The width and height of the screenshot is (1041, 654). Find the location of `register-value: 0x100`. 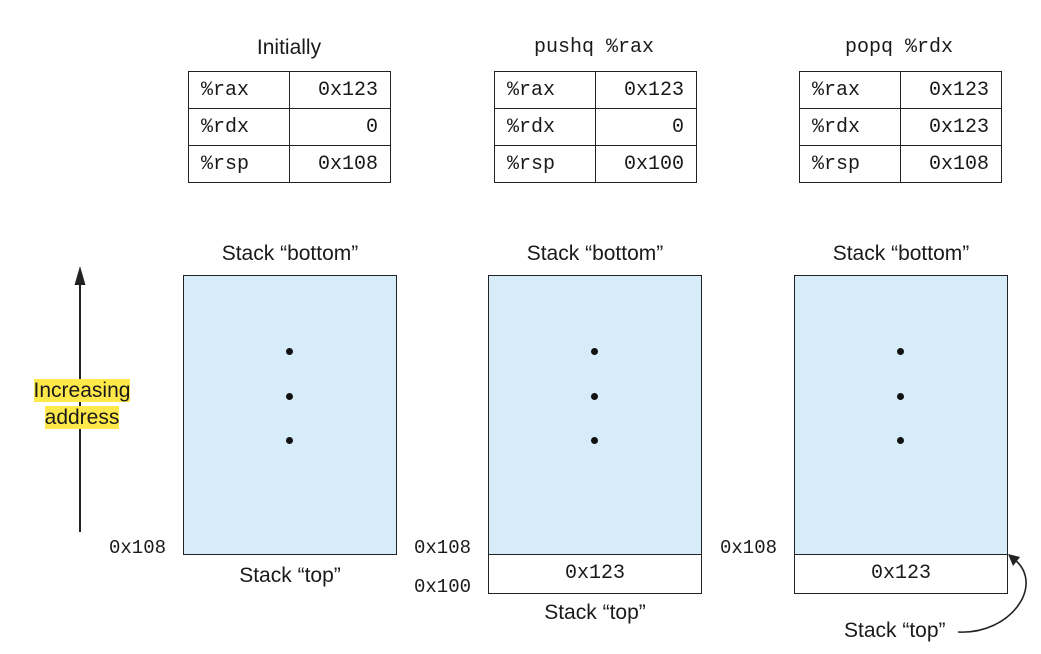

register-value: 0x100 is located at coordinates (646, 164).